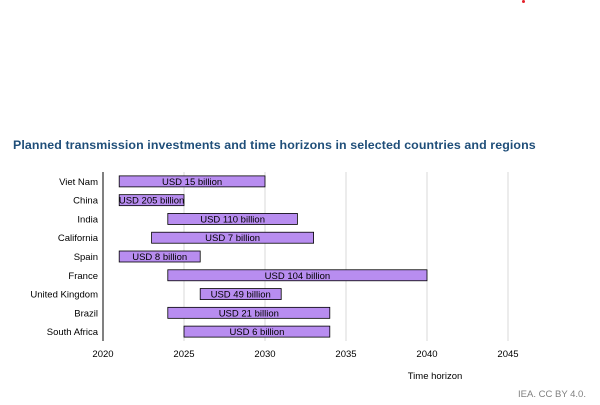  I want to click on x-tick-labels: 2020 2025 2030 2035 2040 2045, so click(305, 354).